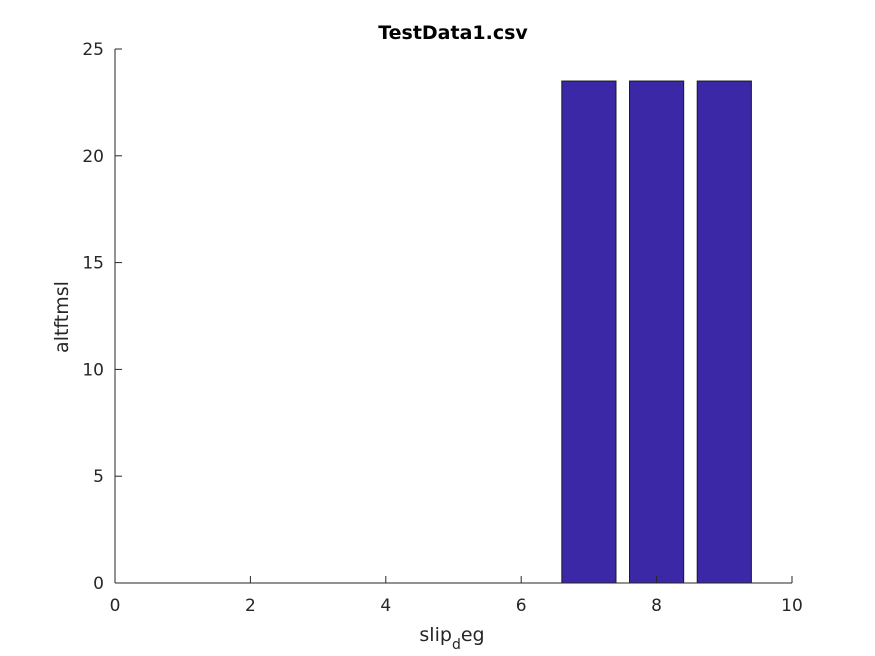  What do you see at coordinates (473, 635) in the screenshot?
I see `x-axis-label-tail: eg` at bounding box center [473, 635].